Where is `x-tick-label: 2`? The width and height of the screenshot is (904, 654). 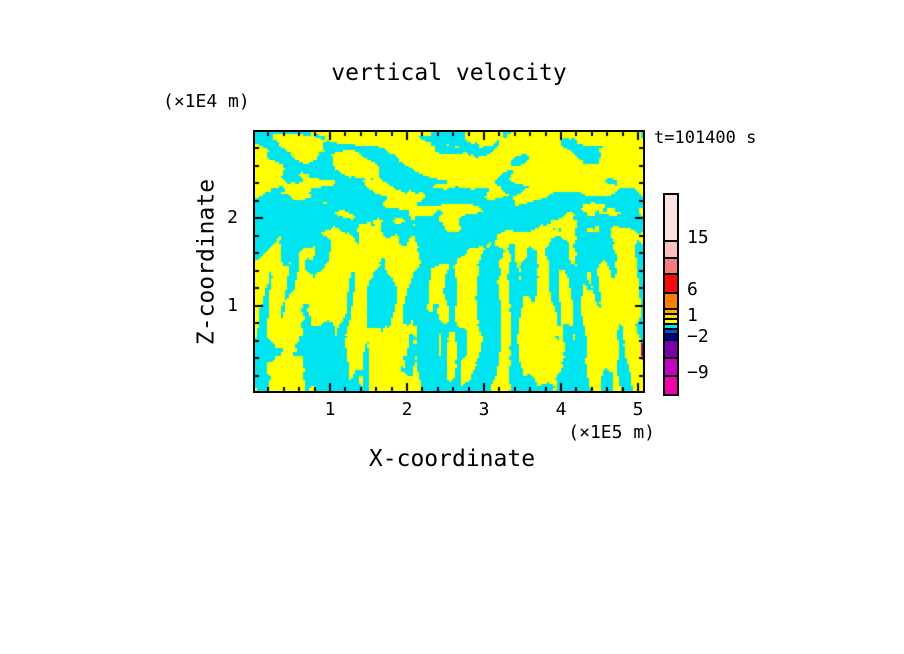
x-tick-label: 2 is located at coordinates (407, 409).